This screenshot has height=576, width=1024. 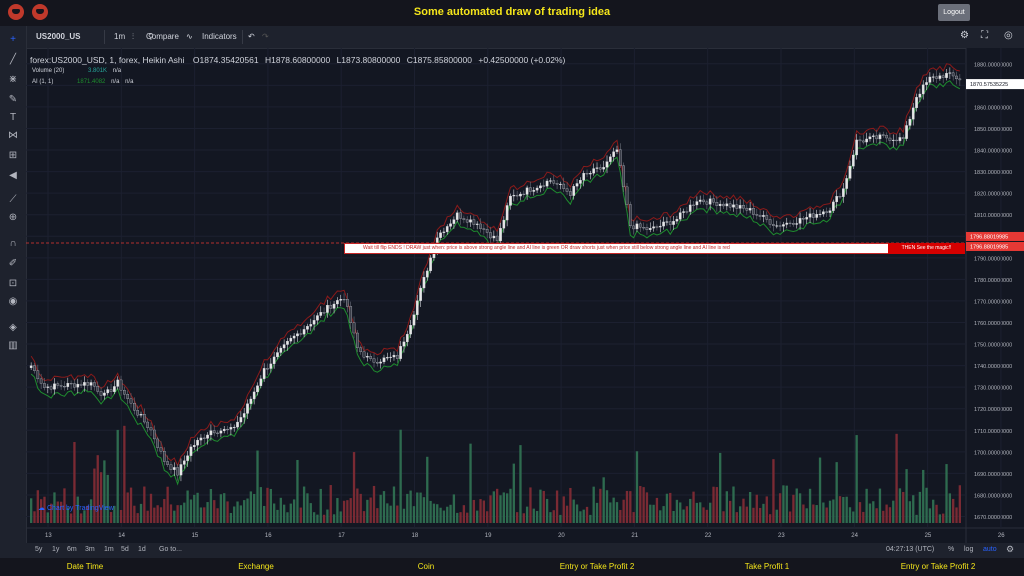 What do you see at coordinates (129, 82) in the screenshot?
I see `ai-na-2: n/a` at bounding box center [129, 82].